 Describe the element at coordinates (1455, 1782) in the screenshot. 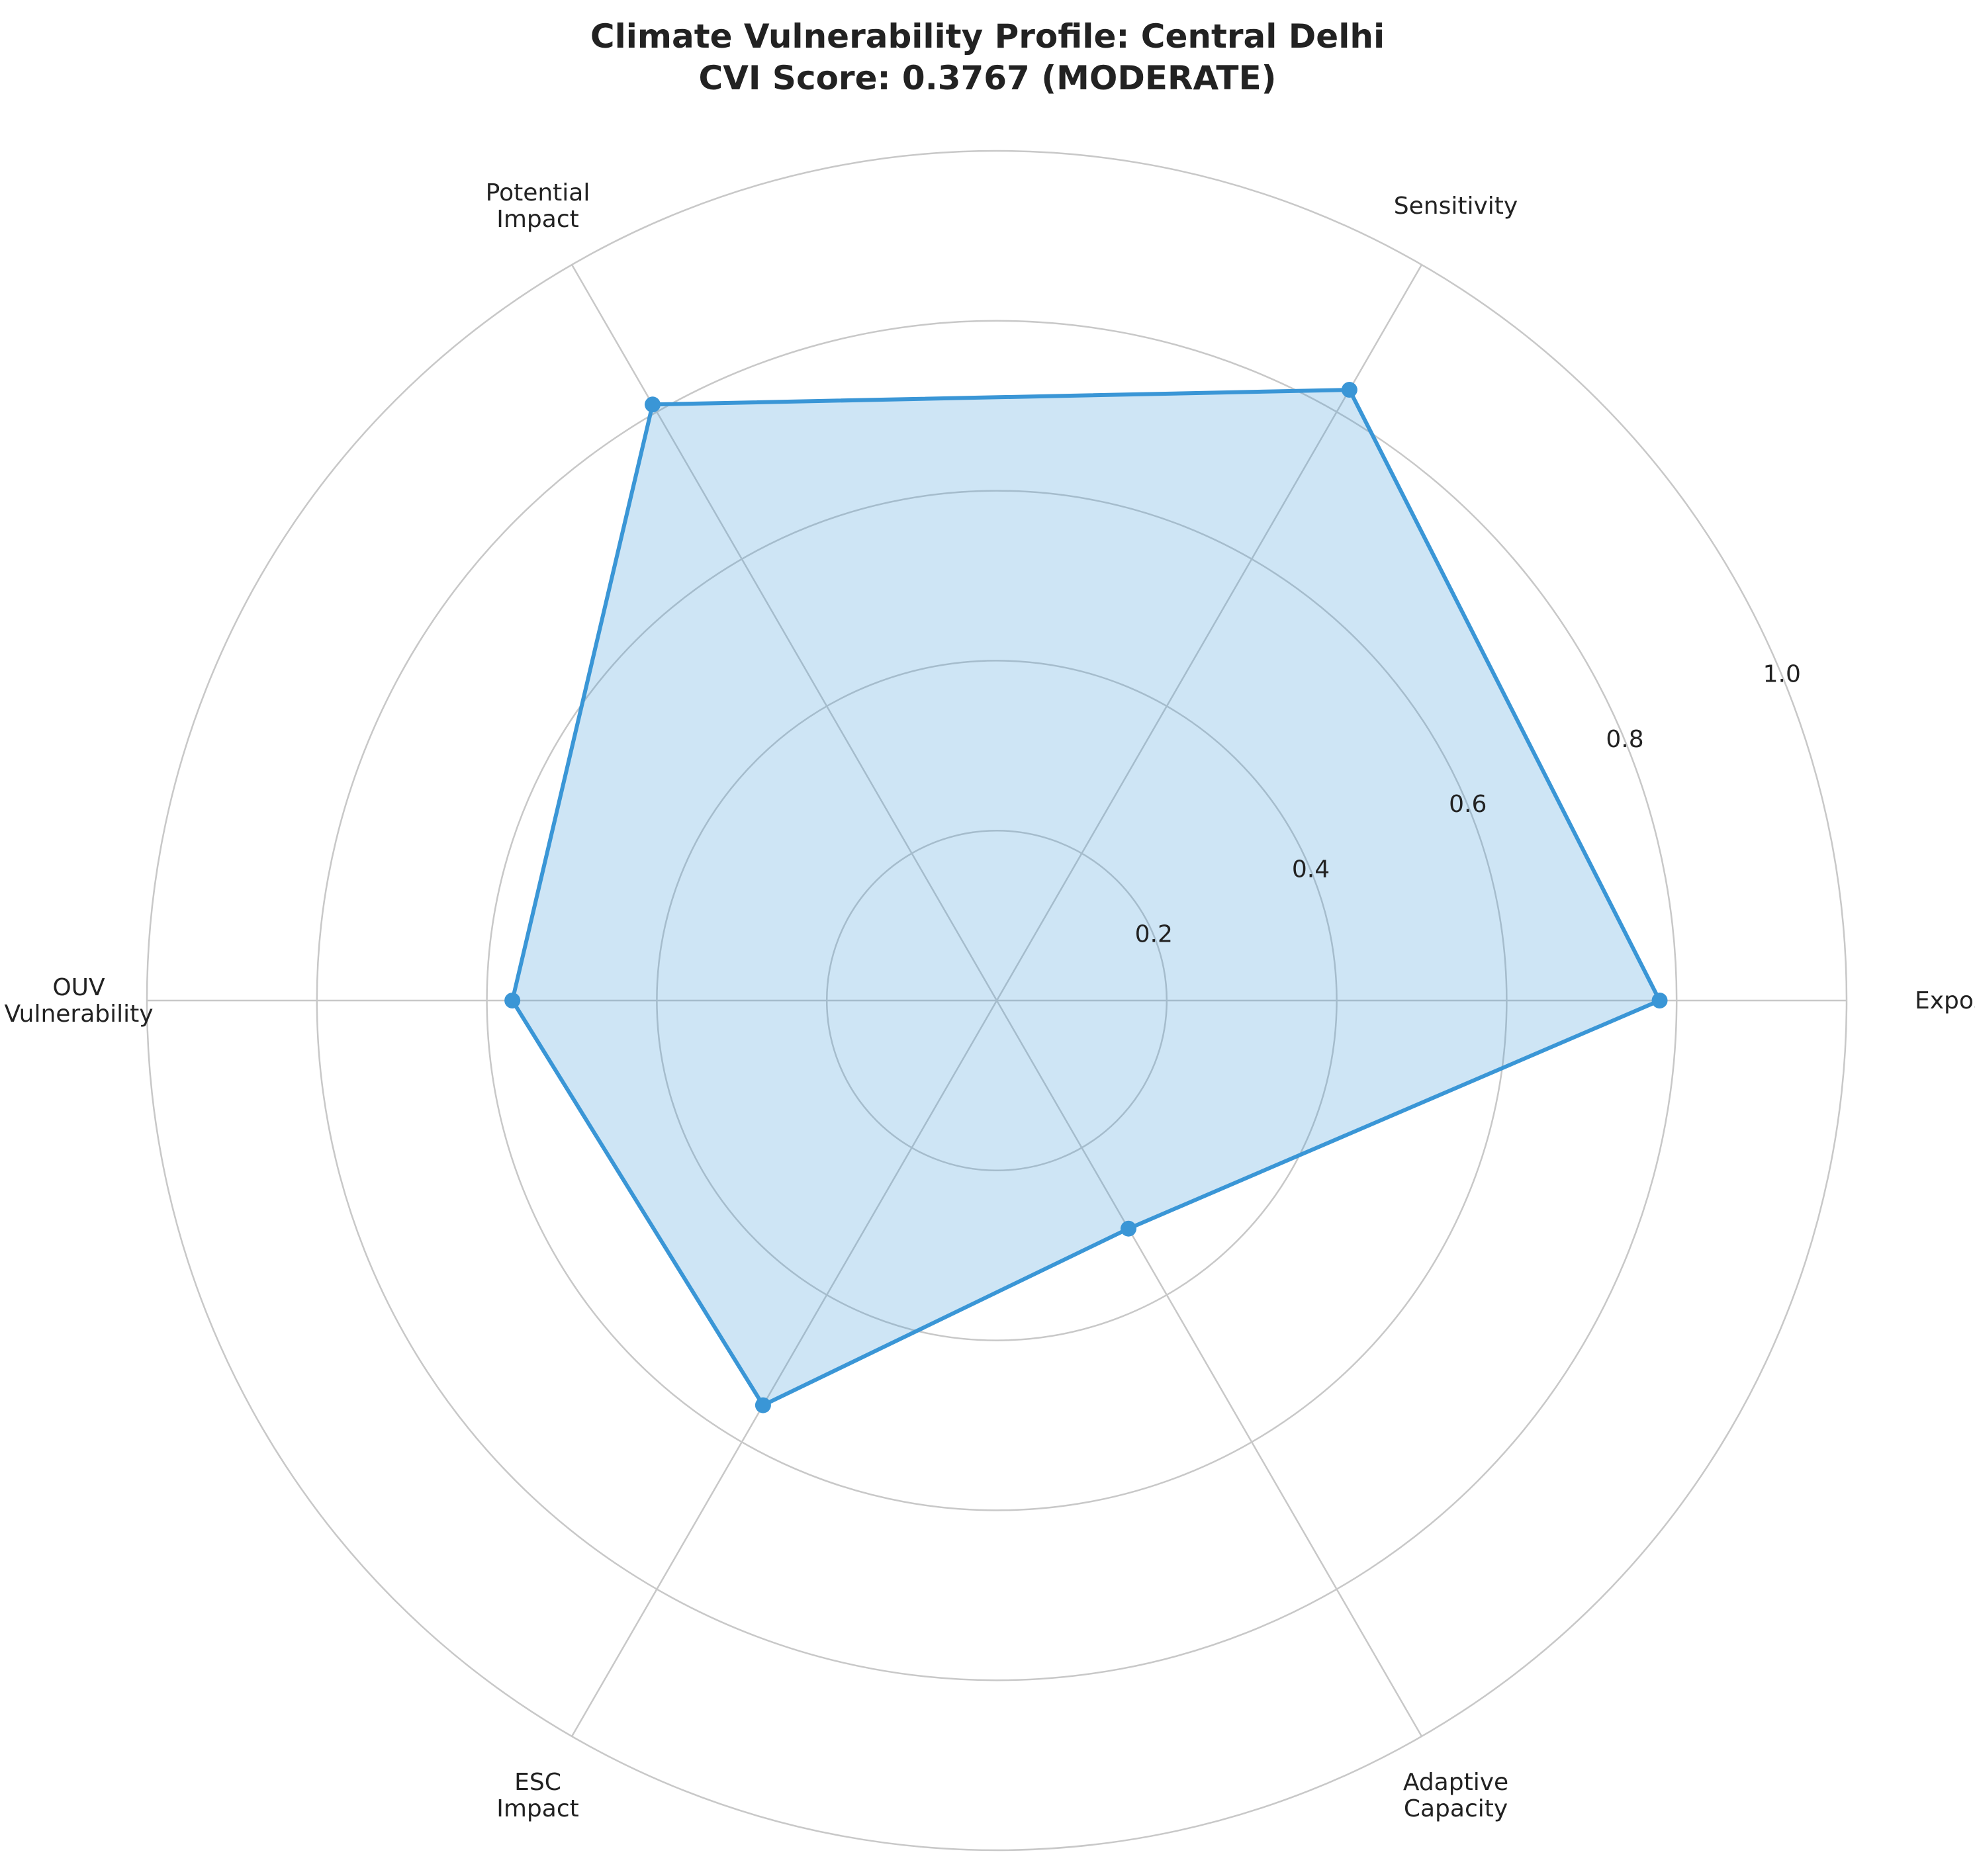

I see `category-label-line: Adaptive` at that location.